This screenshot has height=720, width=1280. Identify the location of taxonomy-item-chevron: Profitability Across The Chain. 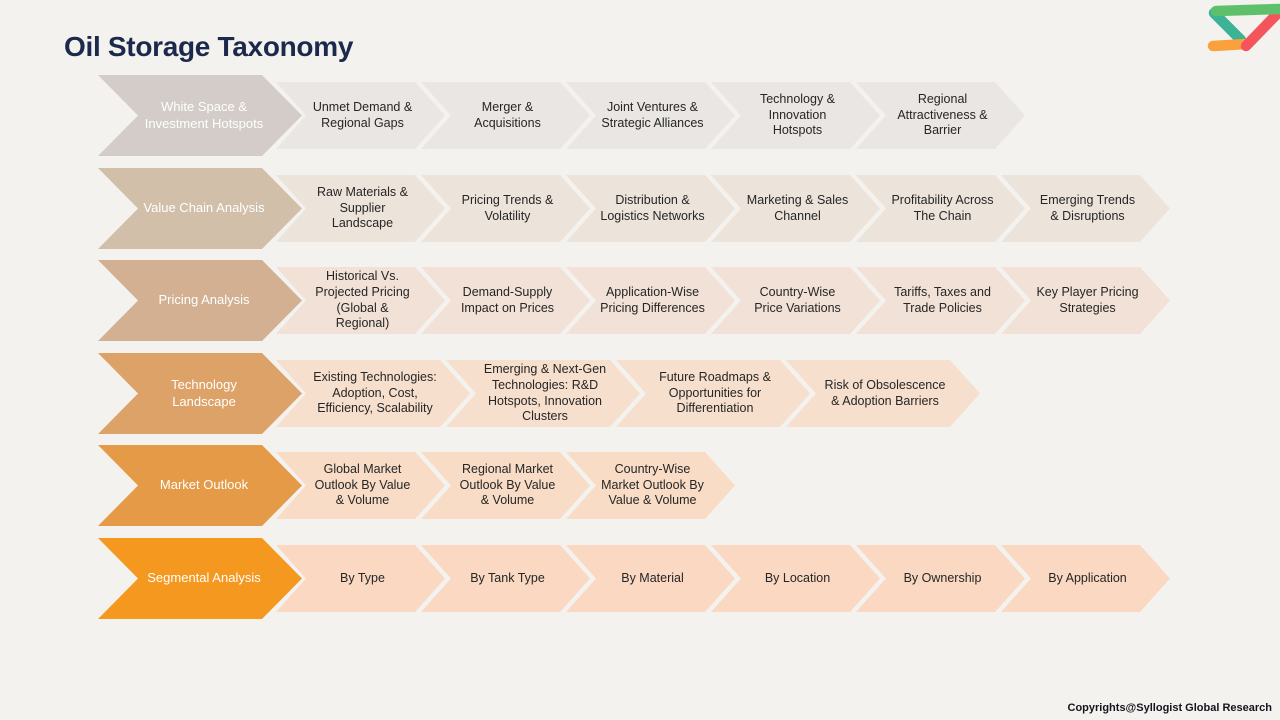
(940, 208).